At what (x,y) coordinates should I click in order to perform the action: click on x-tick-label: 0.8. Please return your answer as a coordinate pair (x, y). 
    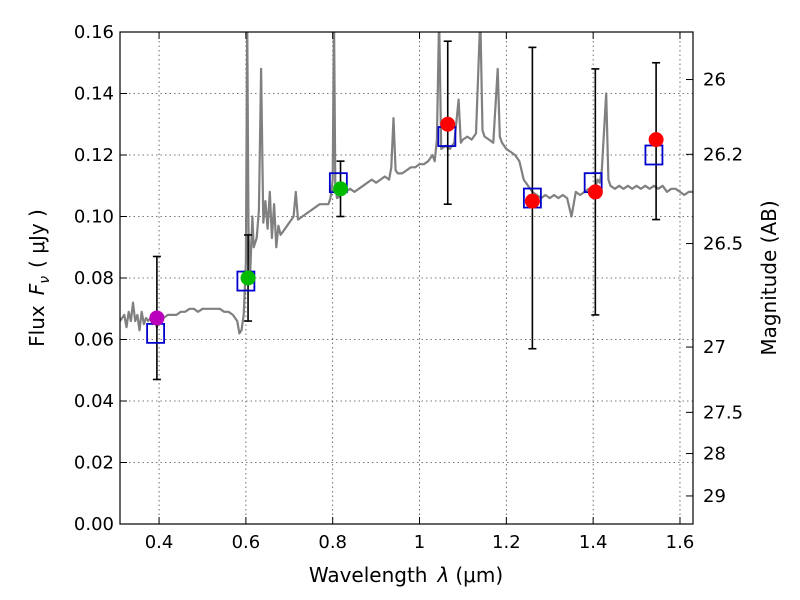
    Looking at the image, I should click on (332, 542).